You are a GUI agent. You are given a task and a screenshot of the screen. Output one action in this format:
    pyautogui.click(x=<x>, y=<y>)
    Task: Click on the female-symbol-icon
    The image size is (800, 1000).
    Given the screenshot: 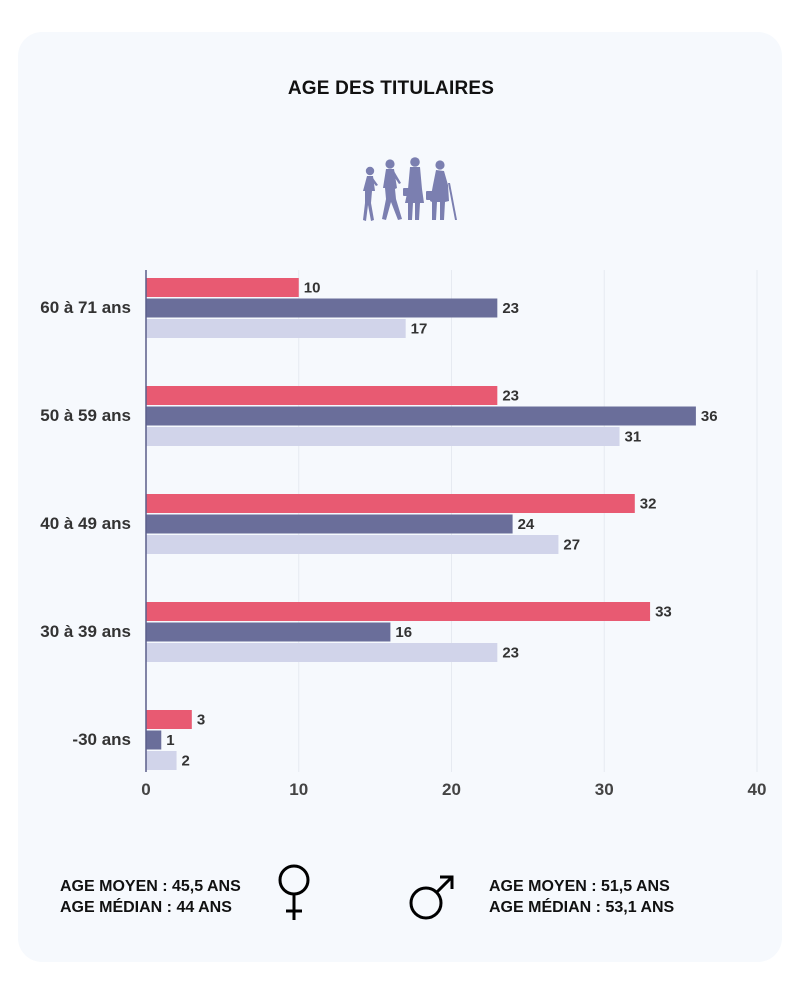 What is the action you would take?
    pyautogui.click(x=294, y=892)
    